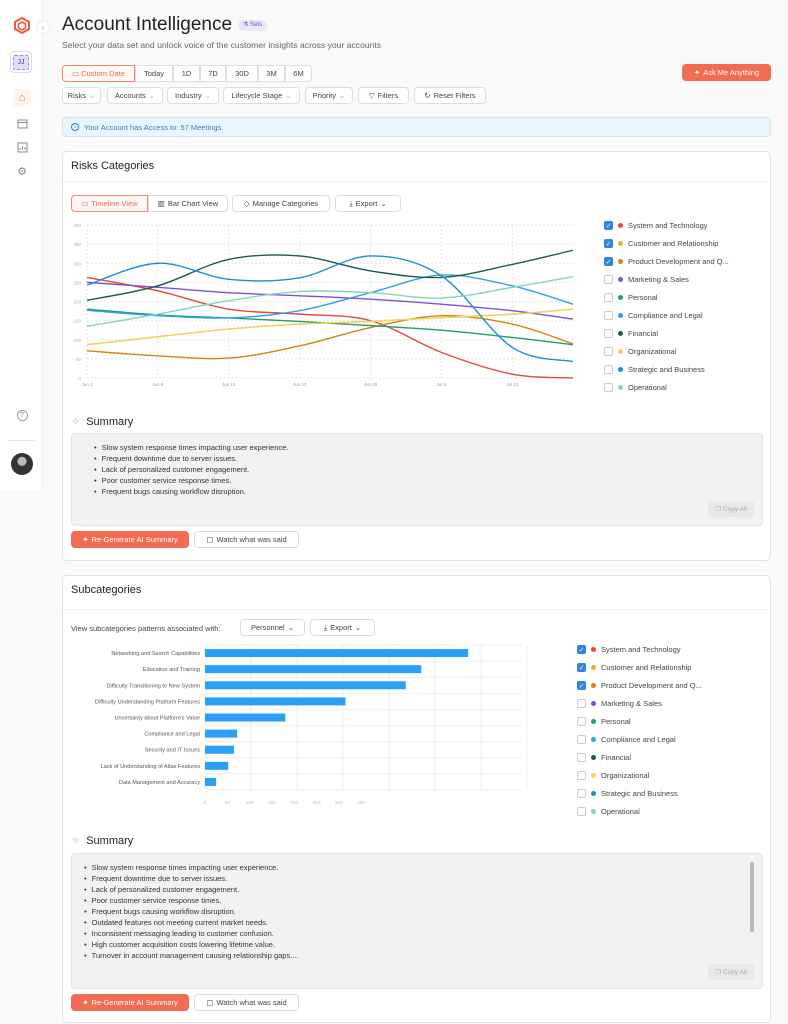 This screenshot has width=788, height=1024. I want to click on date-today: Today, so click(154, 73).